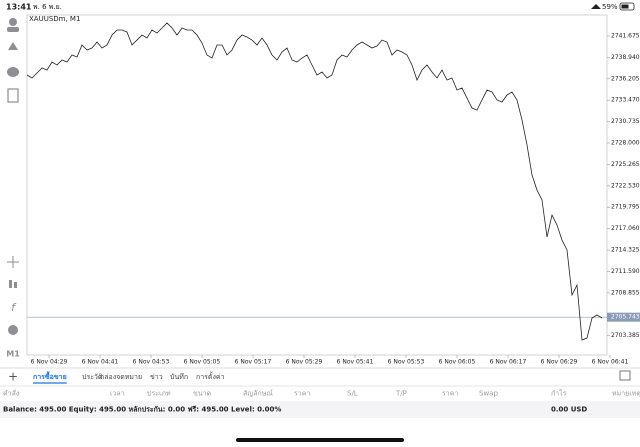  Describe the element at coordinates (625, 292) in the screenshot. I see `y-tick-label: 2708.855` at that location.